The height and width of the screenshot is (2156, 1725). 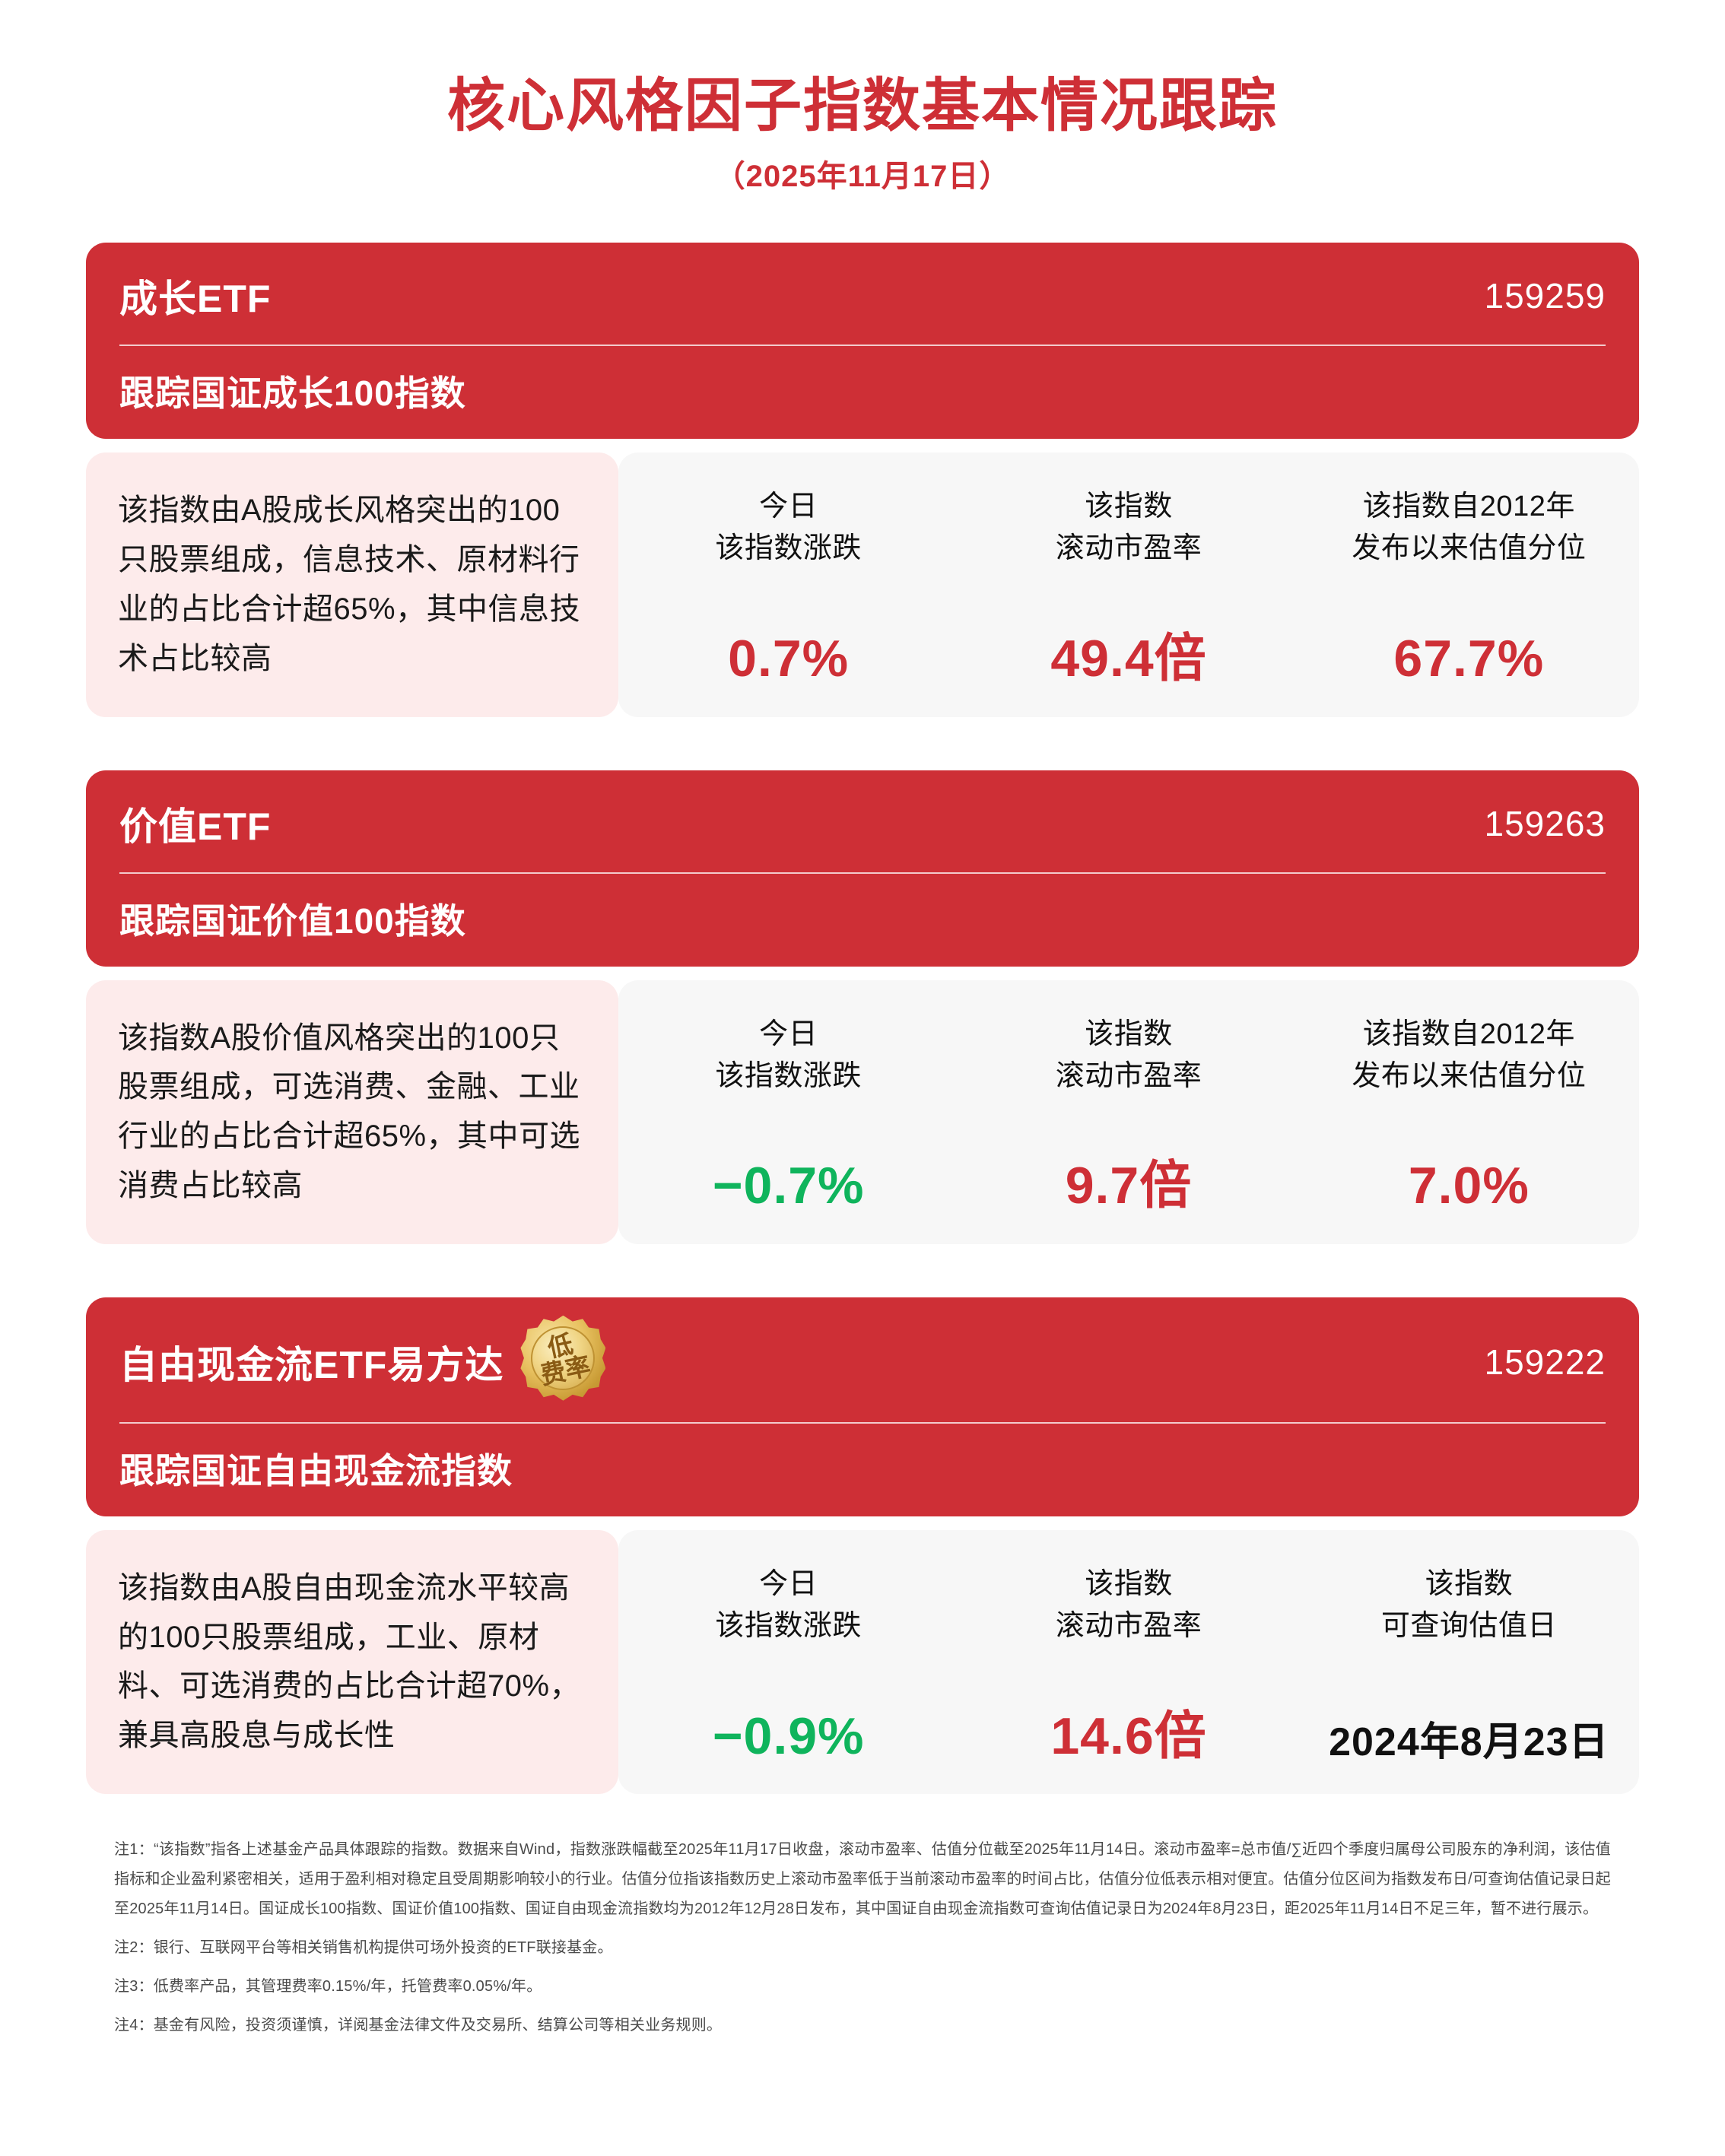 I want to click on footnote-4: 注4：基金有风险，投资须谨慎，详阅基金法律文件及交易所、结算公司等相关业务规则。, so click(x=418, y=2025).